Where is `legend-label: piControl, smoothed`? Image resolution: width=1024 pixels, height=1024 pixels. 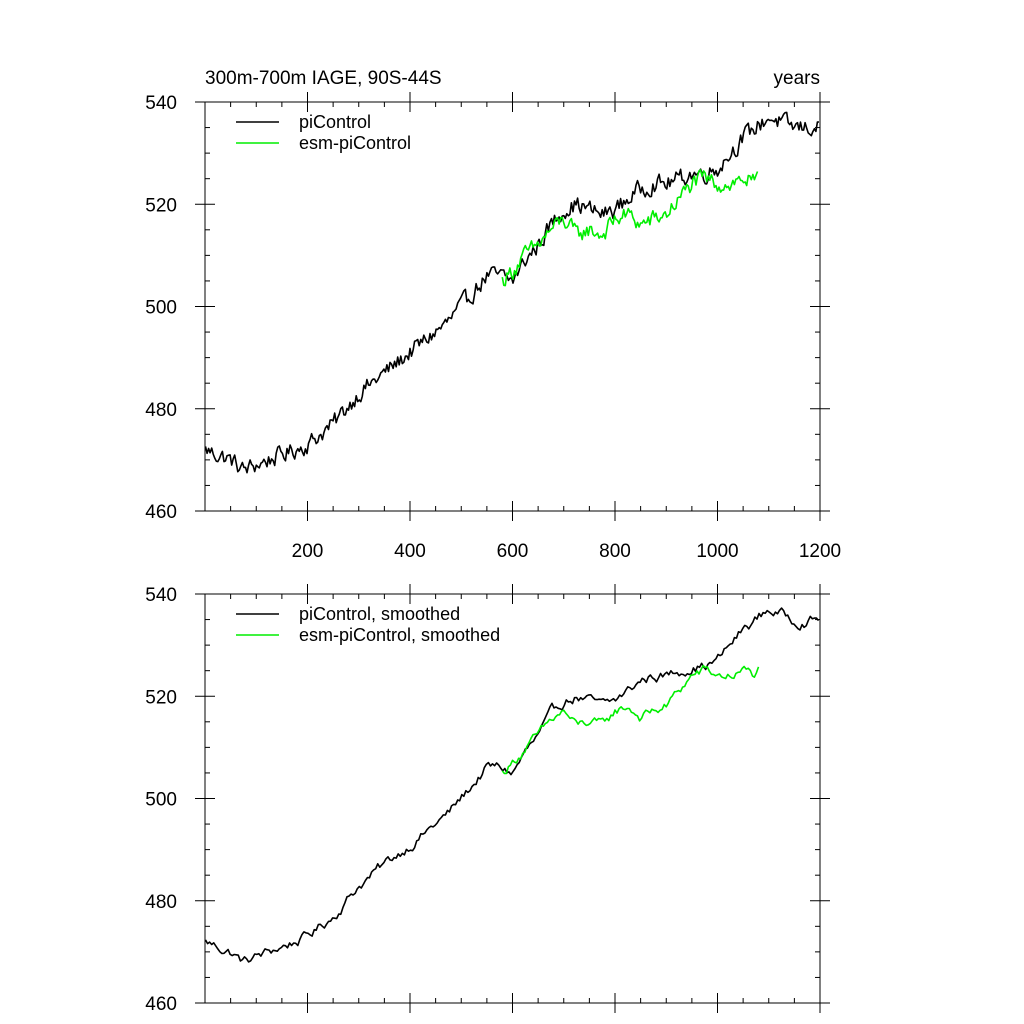 legend-label: piControl, smoothed is located at coordinates (379, 614).